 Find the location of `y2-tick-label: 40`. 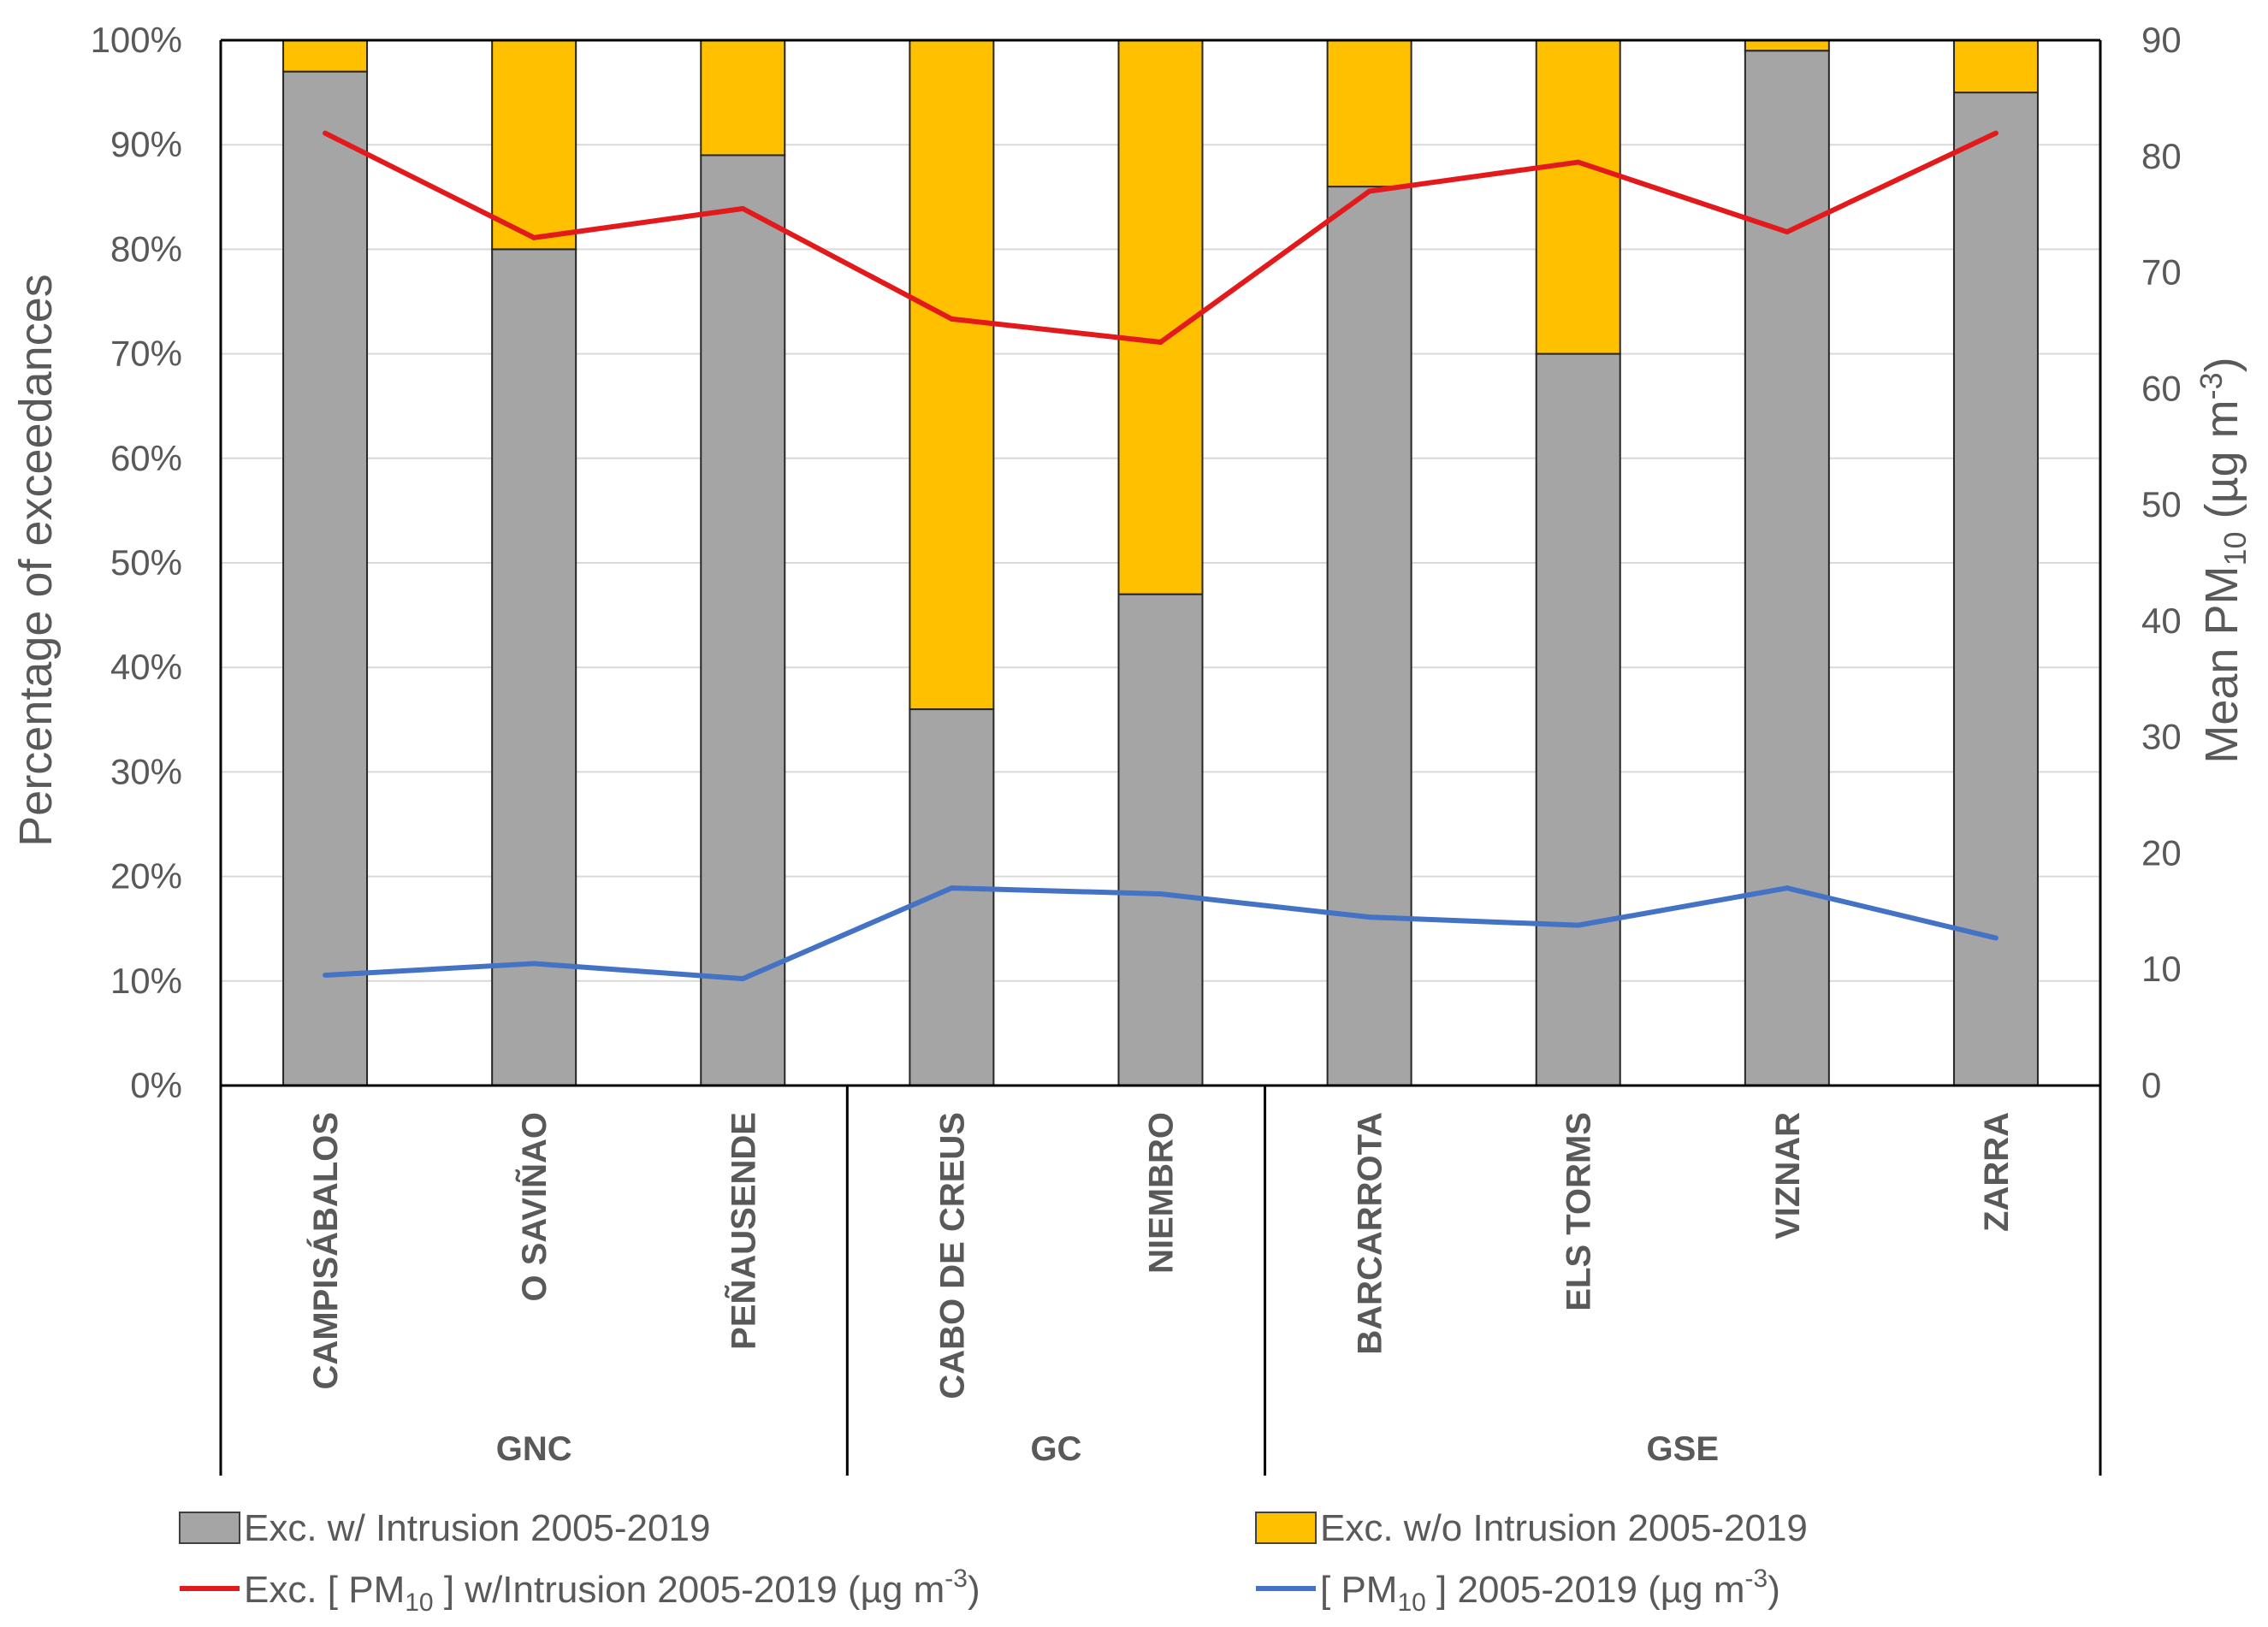

y2-tick-label: 40 is located at coordinates (2161, 621).